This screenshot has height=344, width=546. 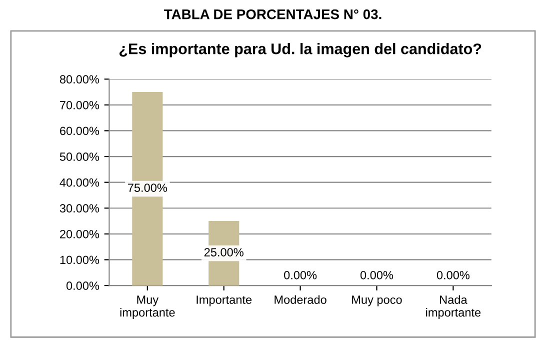 I want to click on y-tick-label: 10.00%, so click(x=80, y=260).